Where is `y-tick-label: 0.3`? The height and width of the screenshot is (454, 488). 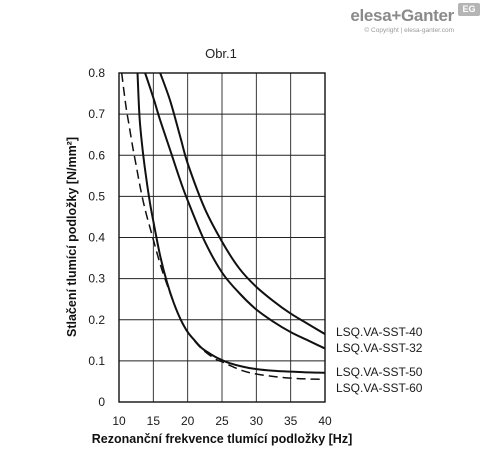
y-tick-label: 0.3 is located at coordinates (96, 279).